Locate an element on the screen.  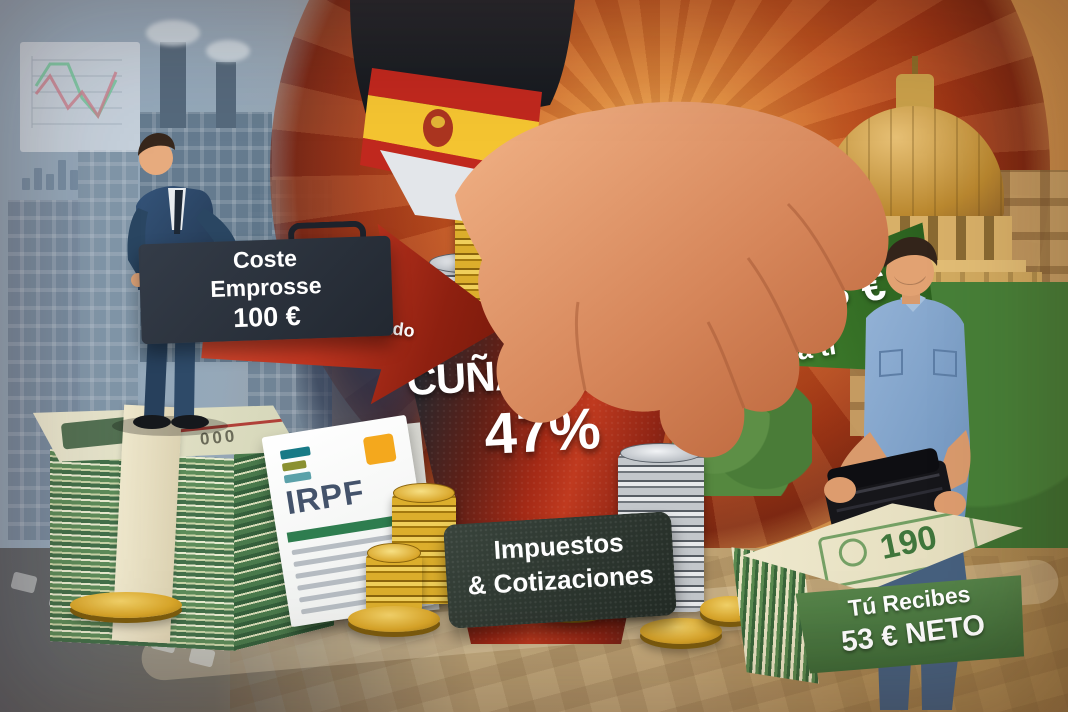
wall-bar-chart is located at coordinates (53, 172).